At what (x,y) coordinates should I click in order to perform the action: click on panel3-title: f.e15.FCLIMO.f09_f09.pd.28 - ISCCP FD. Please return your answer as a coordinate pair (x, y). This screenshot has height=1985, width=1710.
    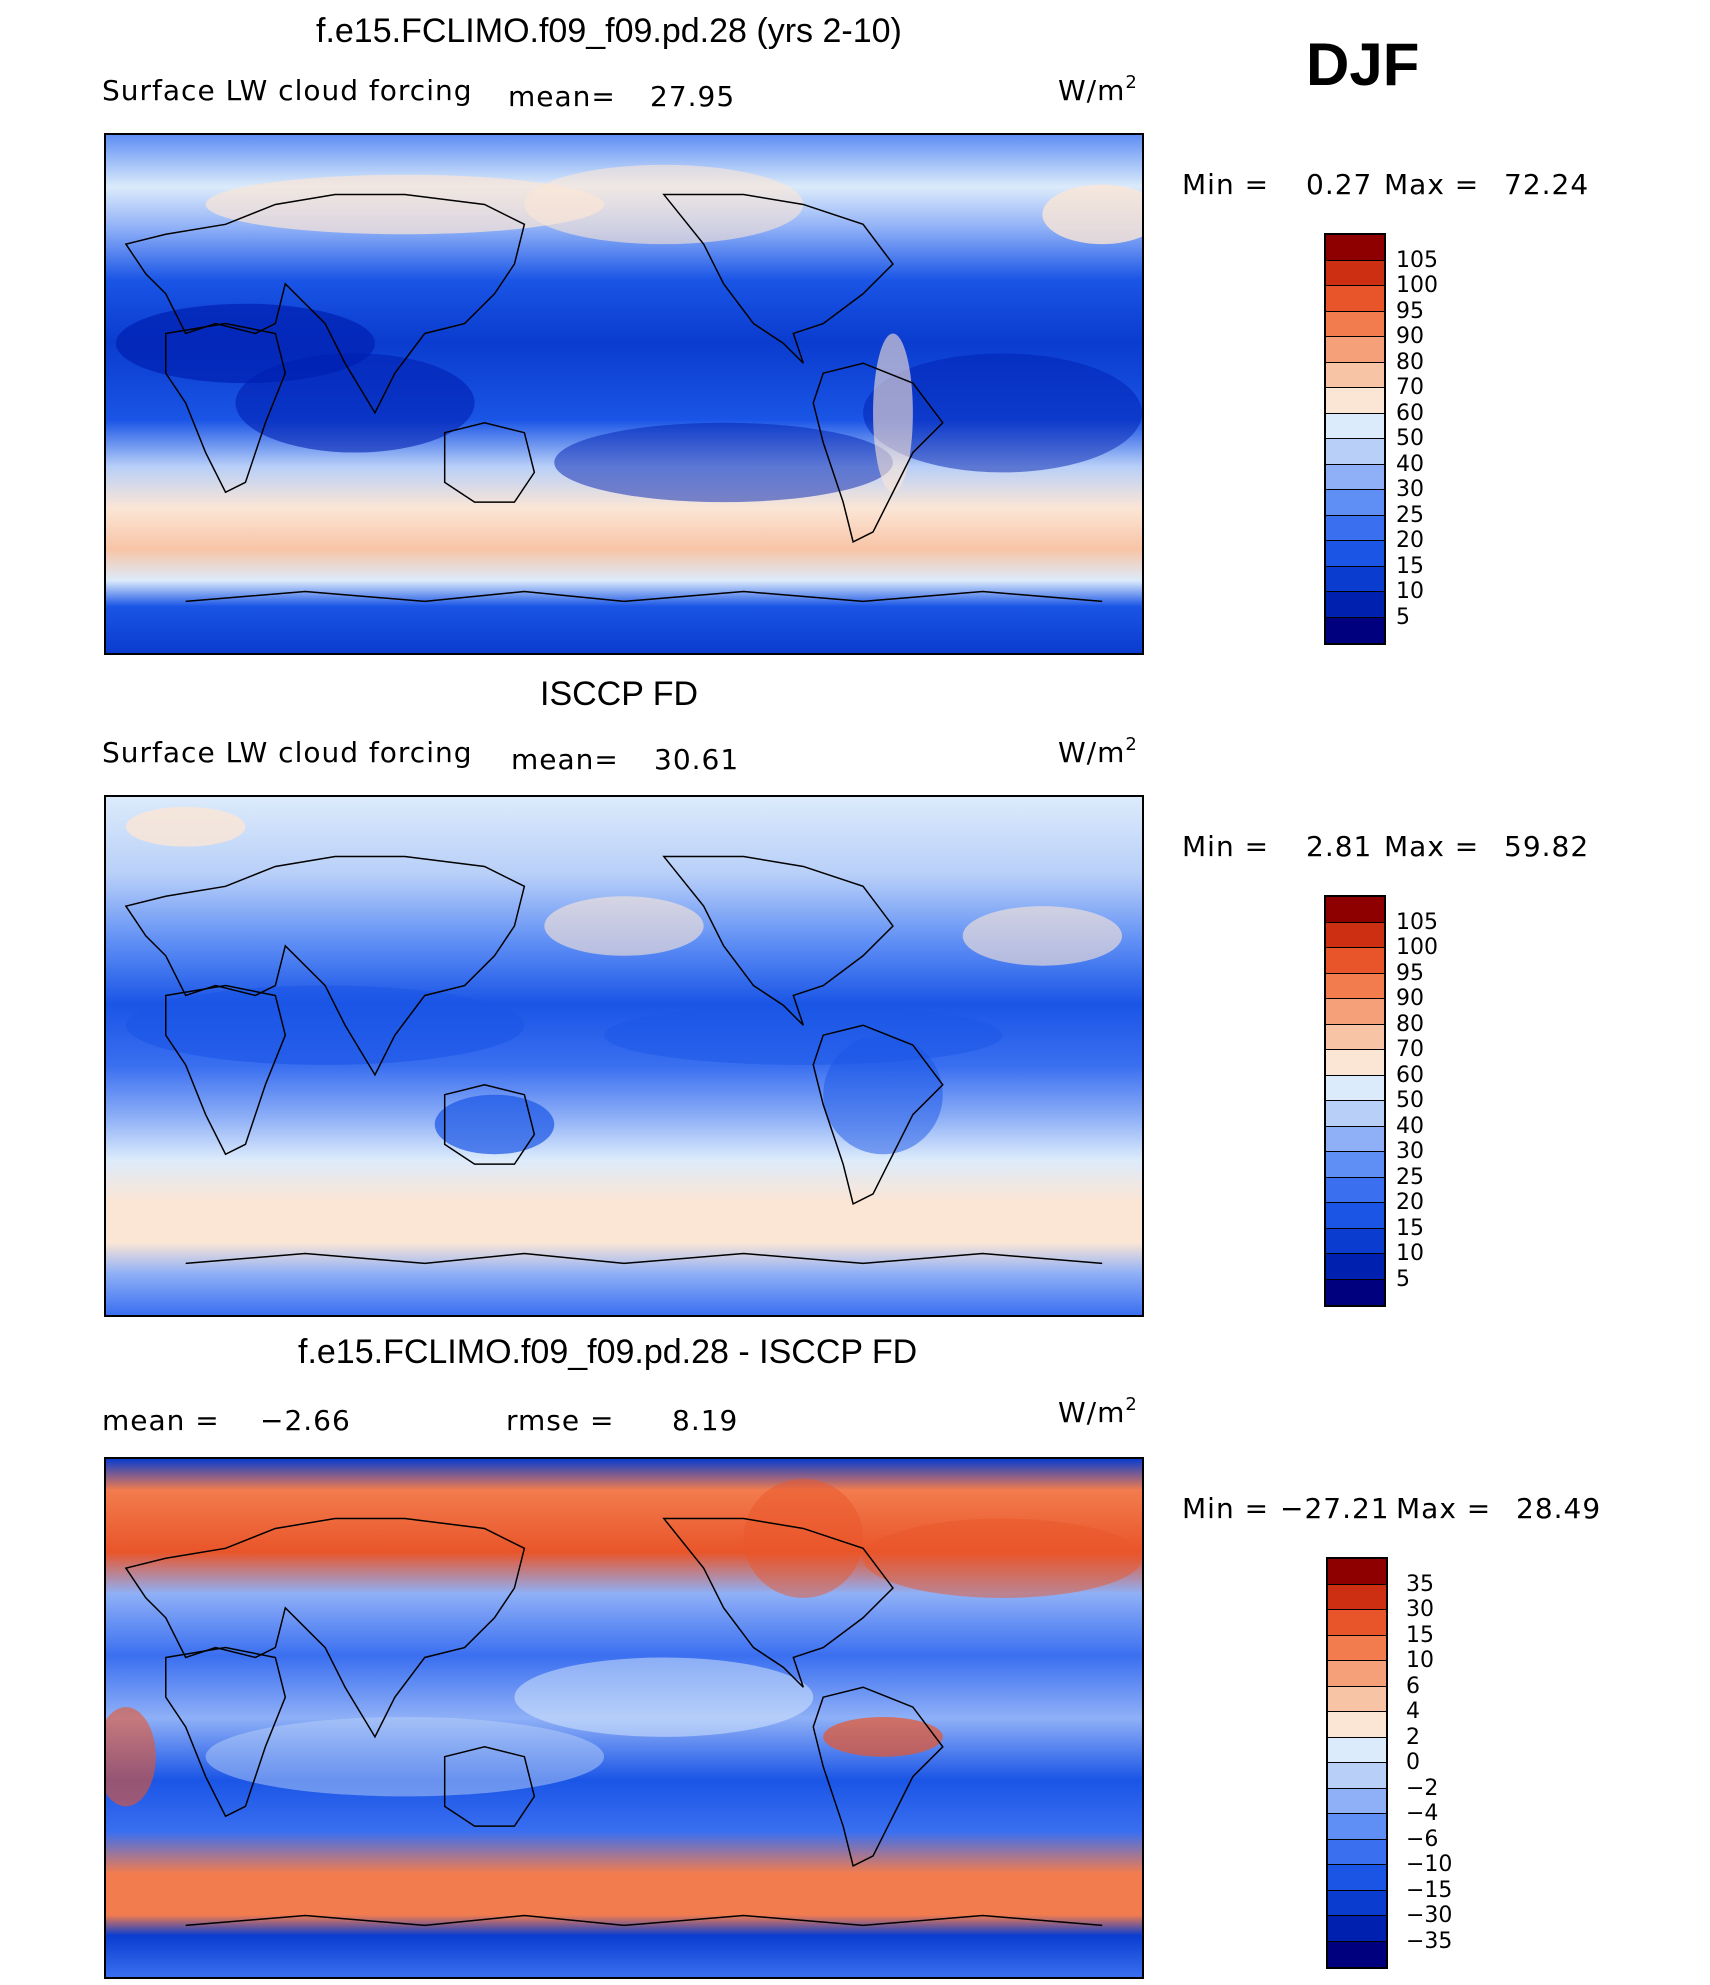
    Looking at the image, I should click on (608, 1352).